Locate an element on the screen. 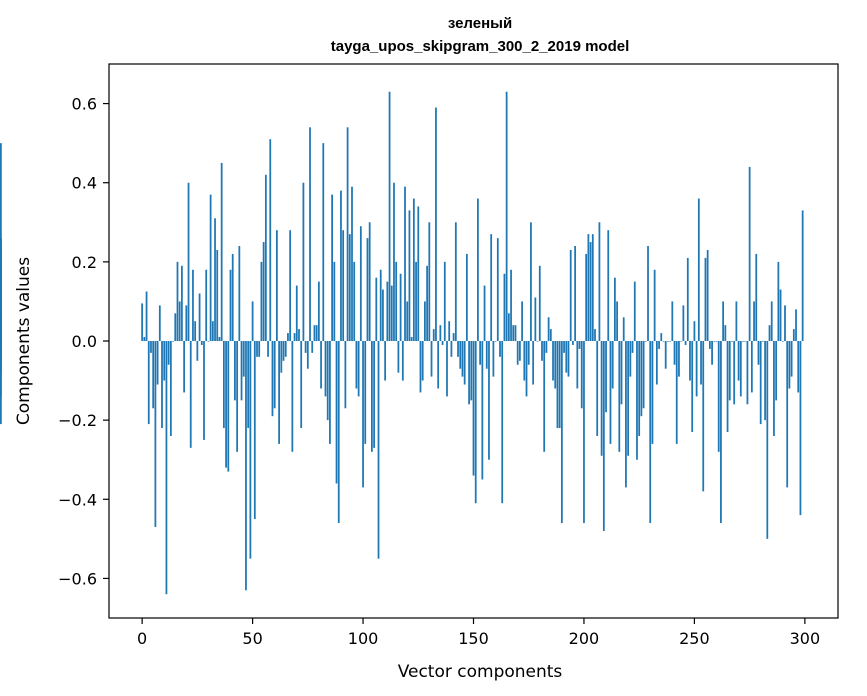 The height and width of the screenshot is (696, 867). bar-undefined is located at coordinates (1, 301).